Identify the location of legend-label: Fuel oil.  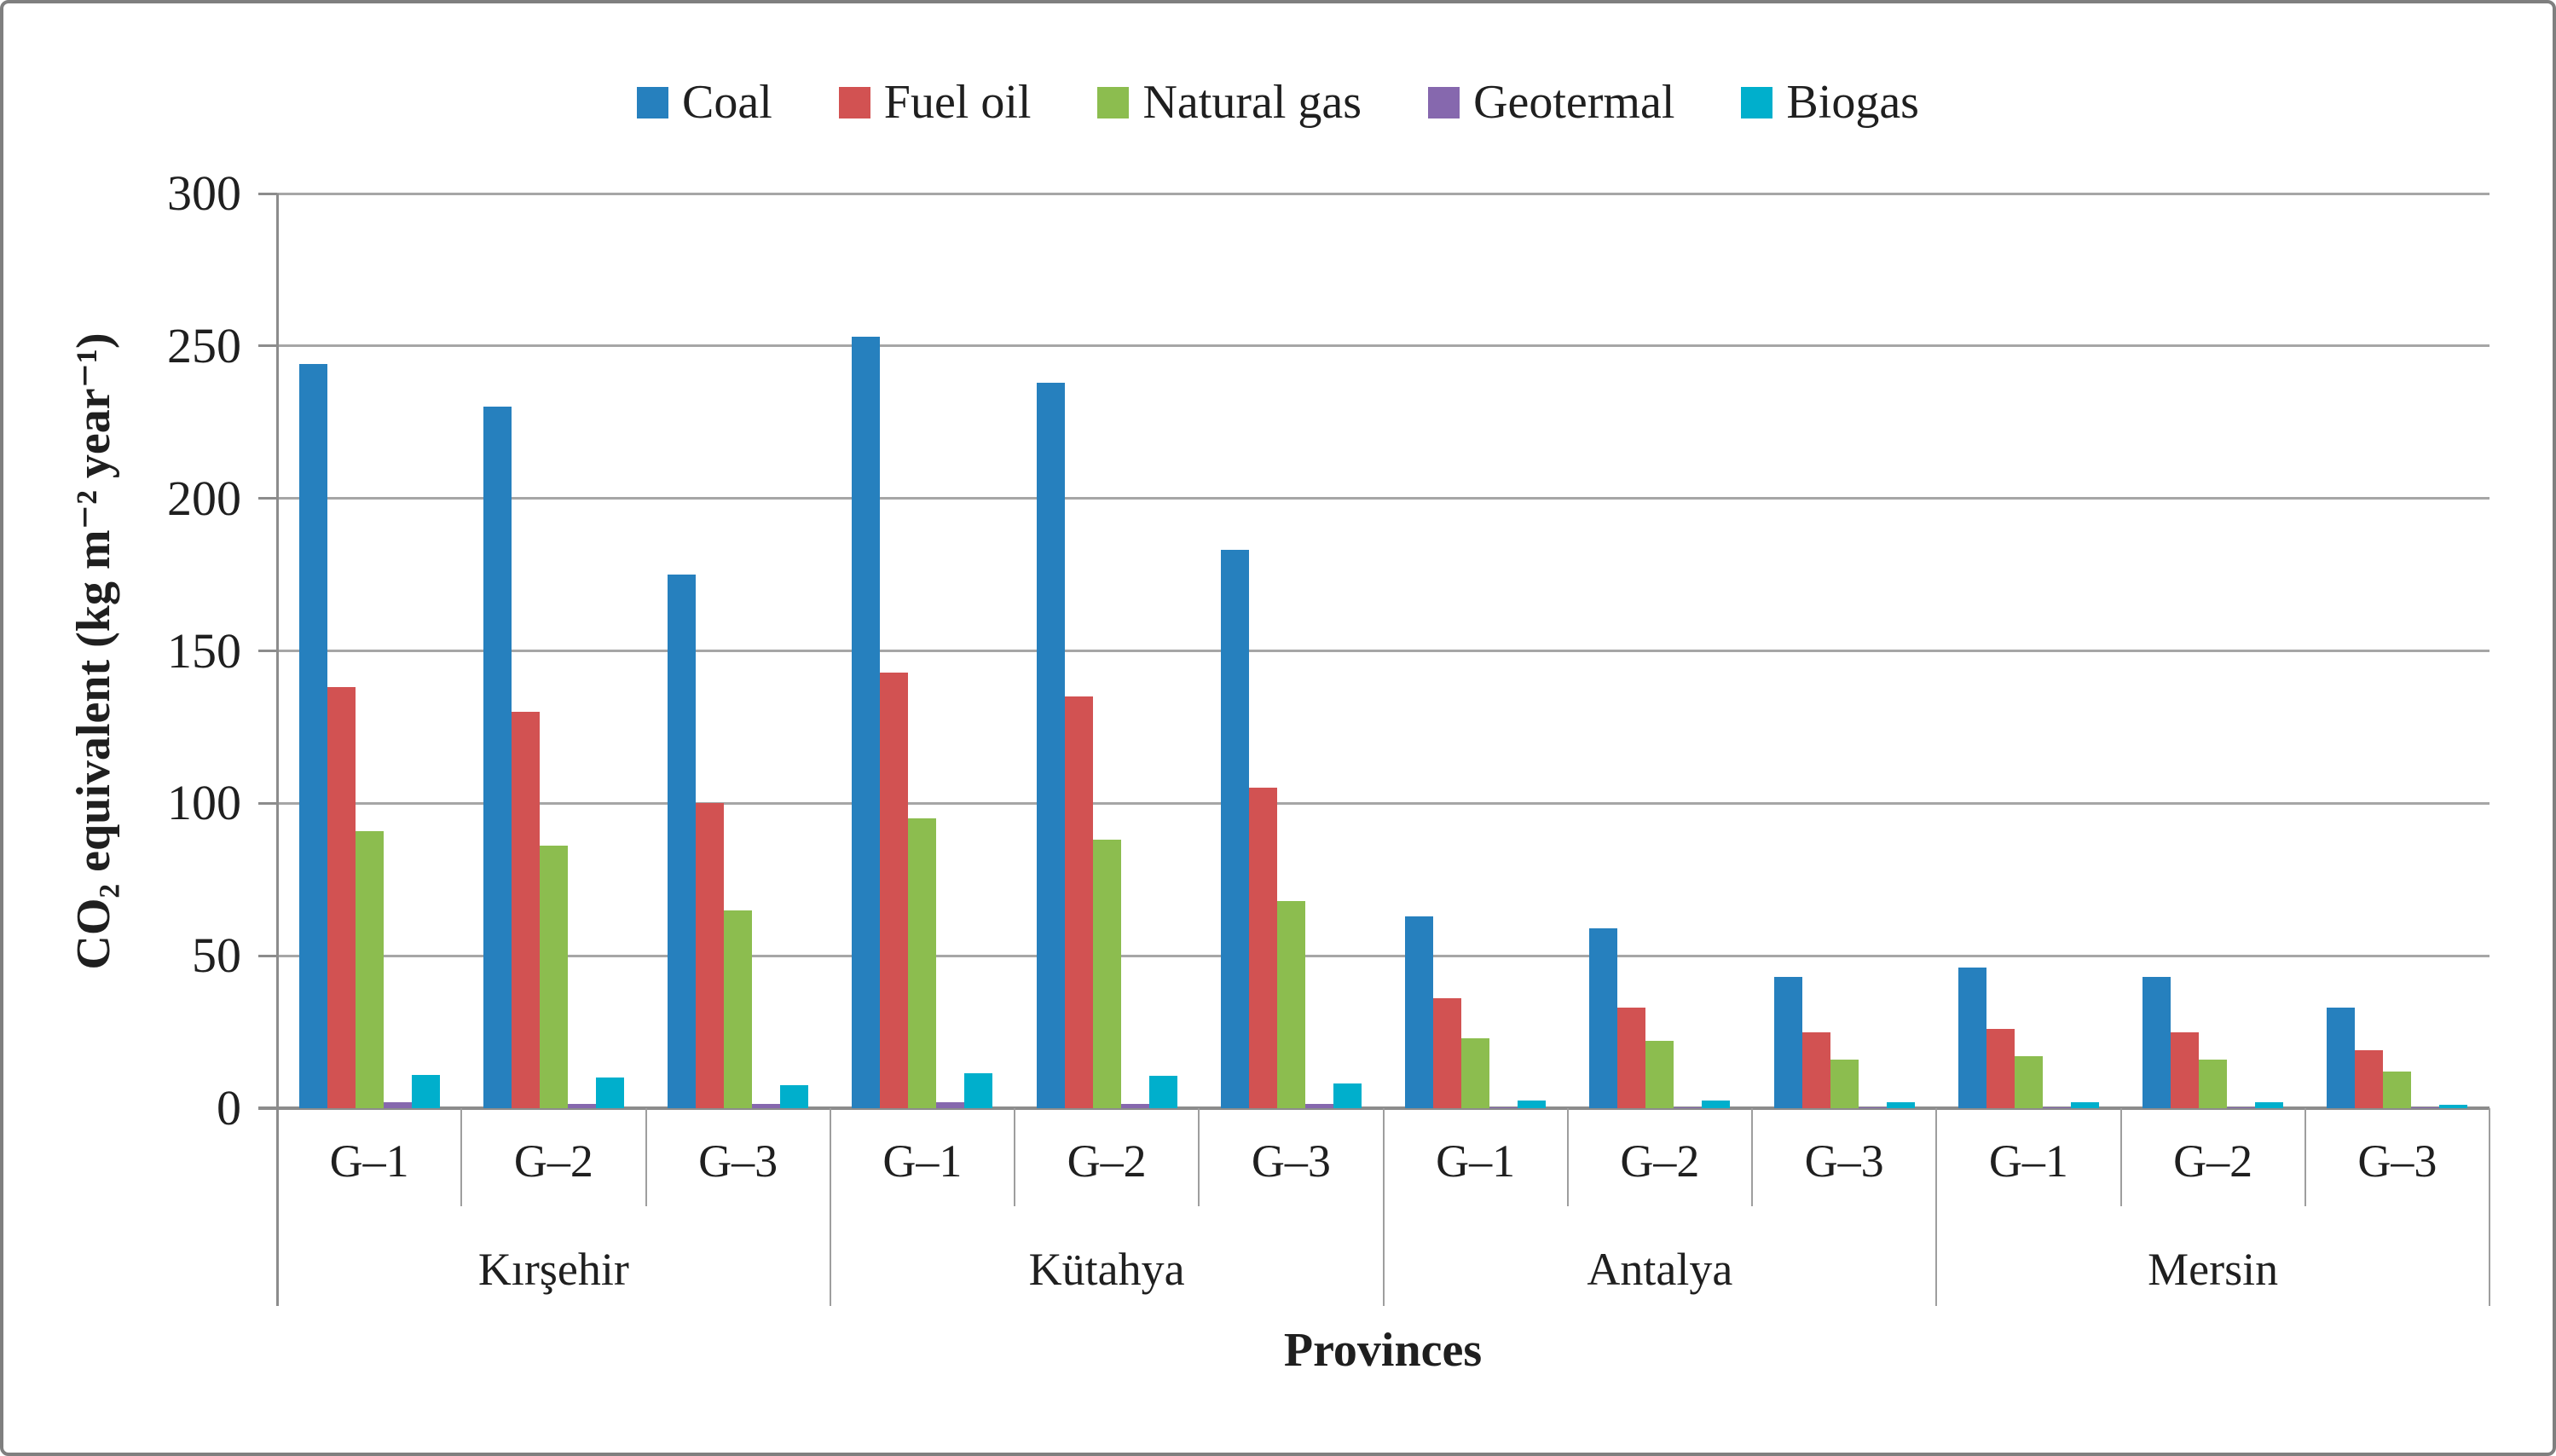
(957, 102).